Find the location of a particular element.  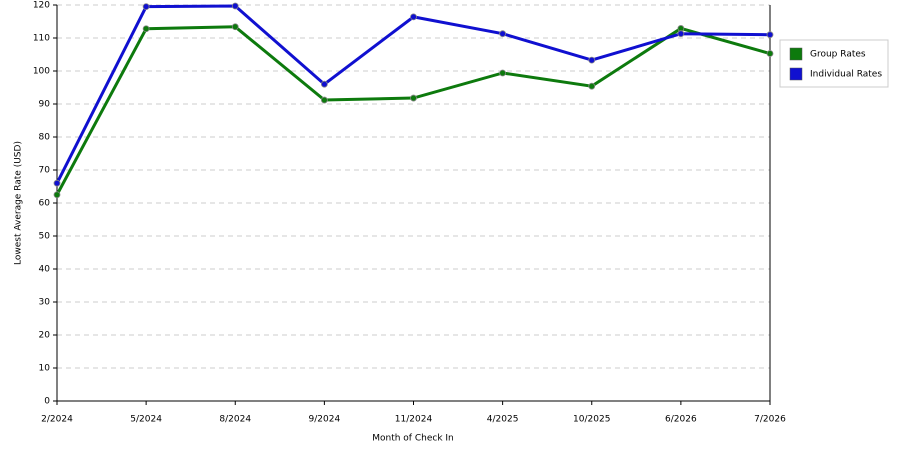

y-tick-label: 90 is located at coordinates (45, 105).